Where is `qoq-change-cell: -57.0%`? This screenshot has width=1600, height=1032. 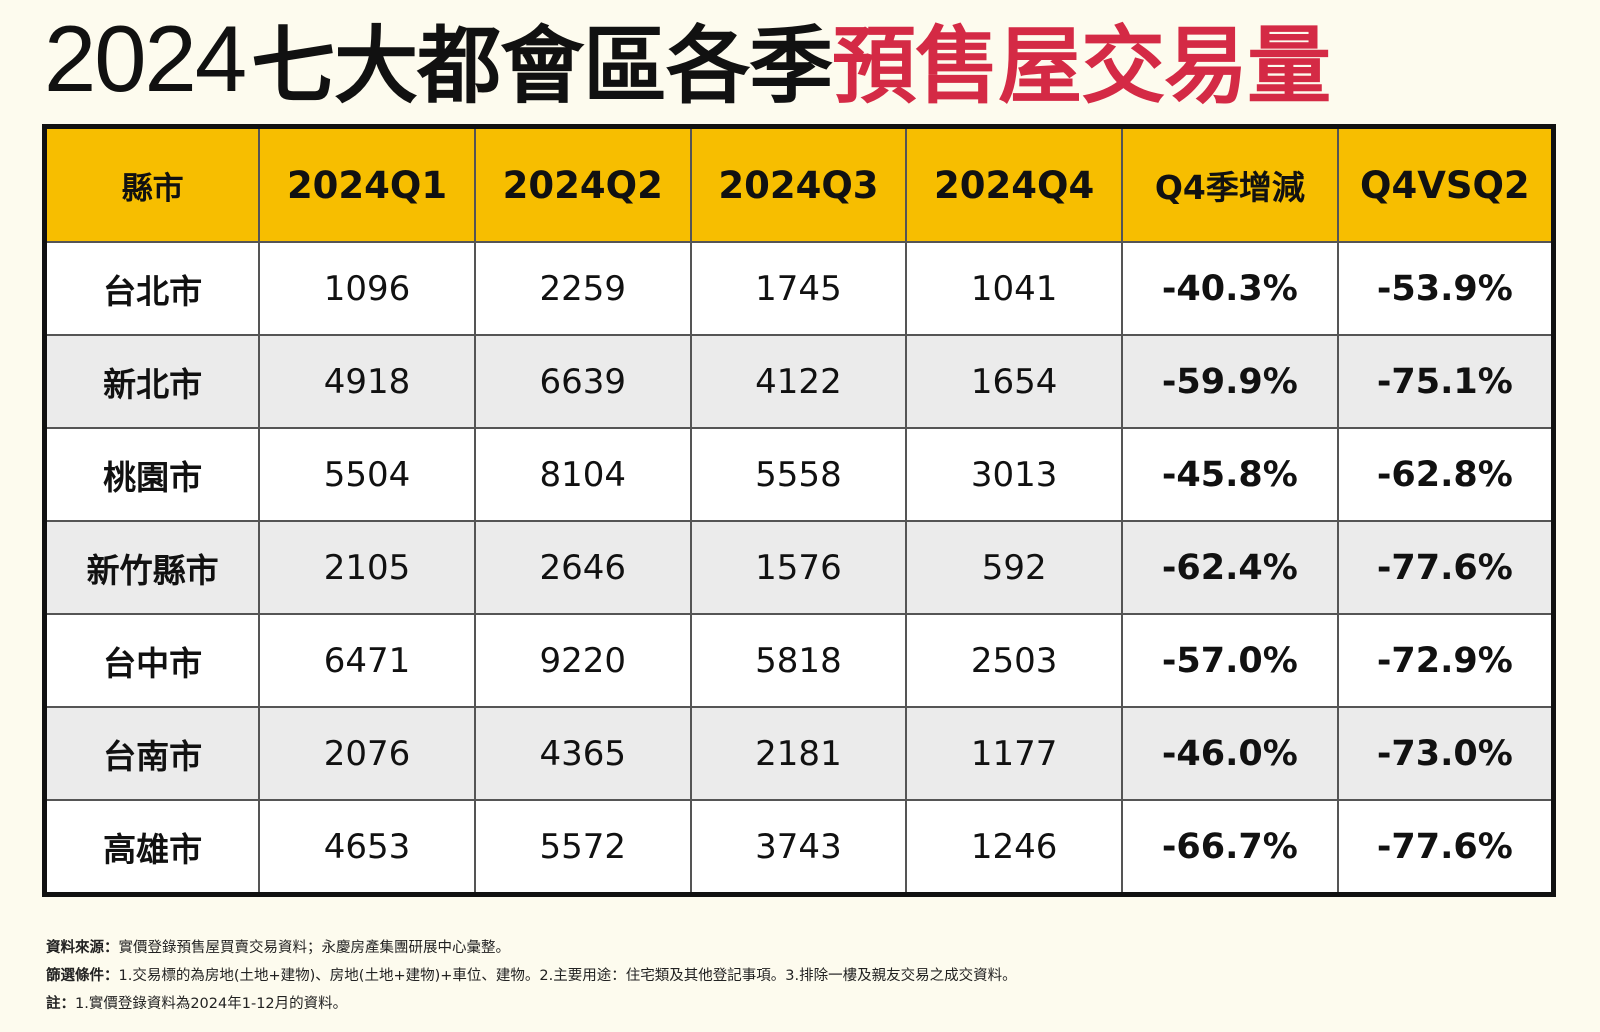 qoq-change-cell: -57.0% is located at coordinates (1230, 660).